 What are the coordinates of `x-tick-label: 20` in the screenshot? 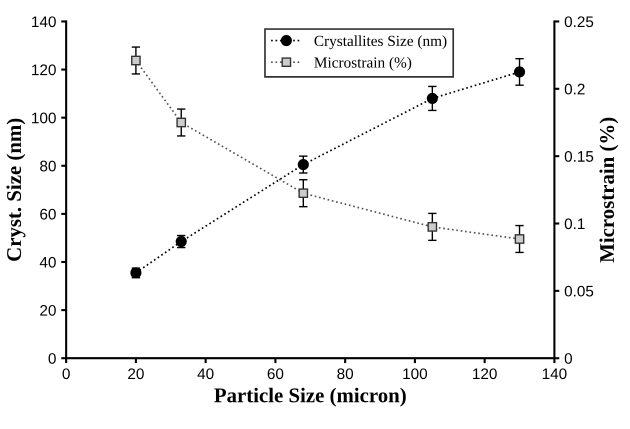 It's located at (136, 374).